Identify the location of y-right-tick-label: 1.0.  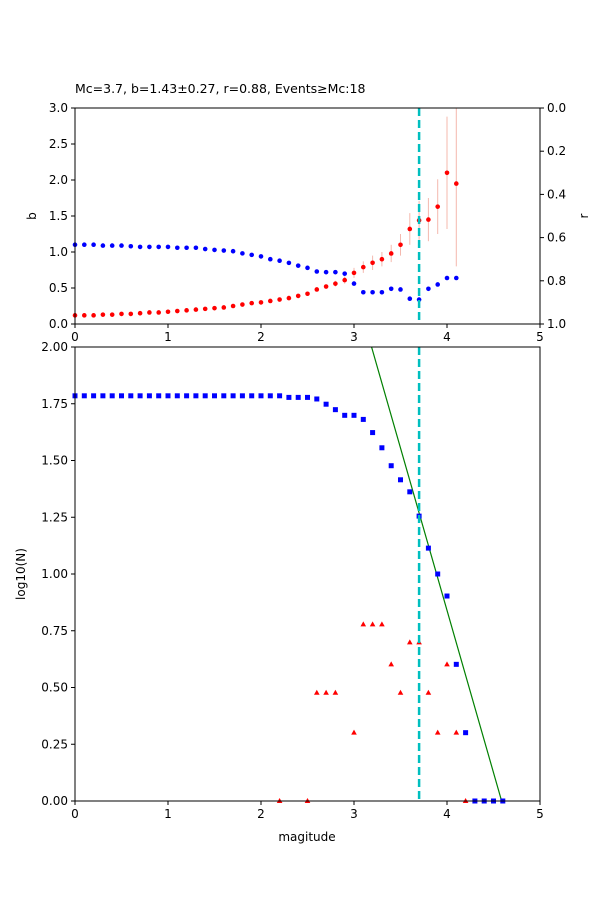
(556, 324).